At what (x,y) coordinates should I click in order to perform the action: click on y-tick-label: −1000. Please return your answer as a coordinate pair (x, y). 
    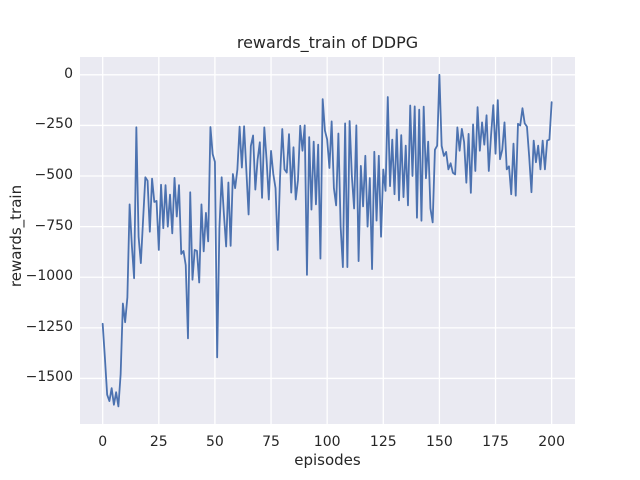
    Looking at the image, I should click on (49, 276).